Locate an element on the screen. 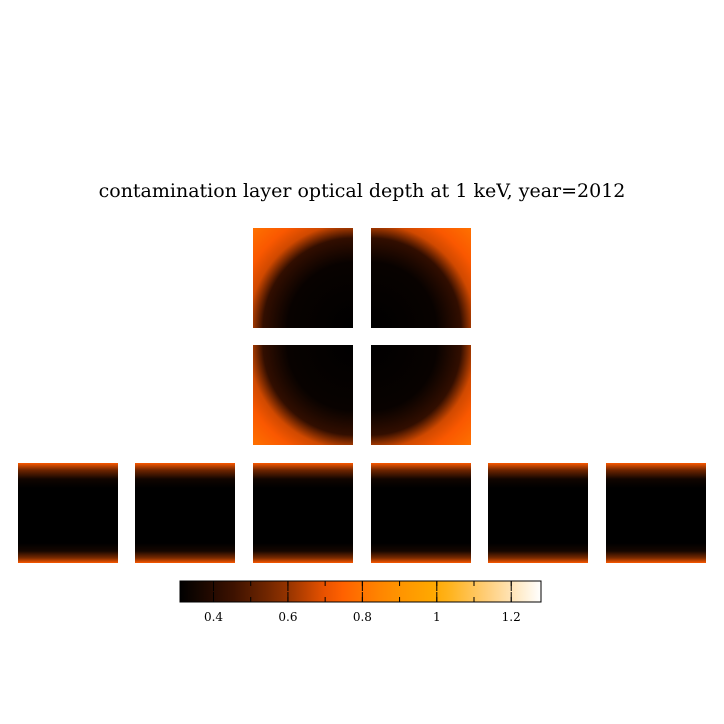 The image size is (724, 724). ccd-chip-i3 is located at coordinates (421, 395).